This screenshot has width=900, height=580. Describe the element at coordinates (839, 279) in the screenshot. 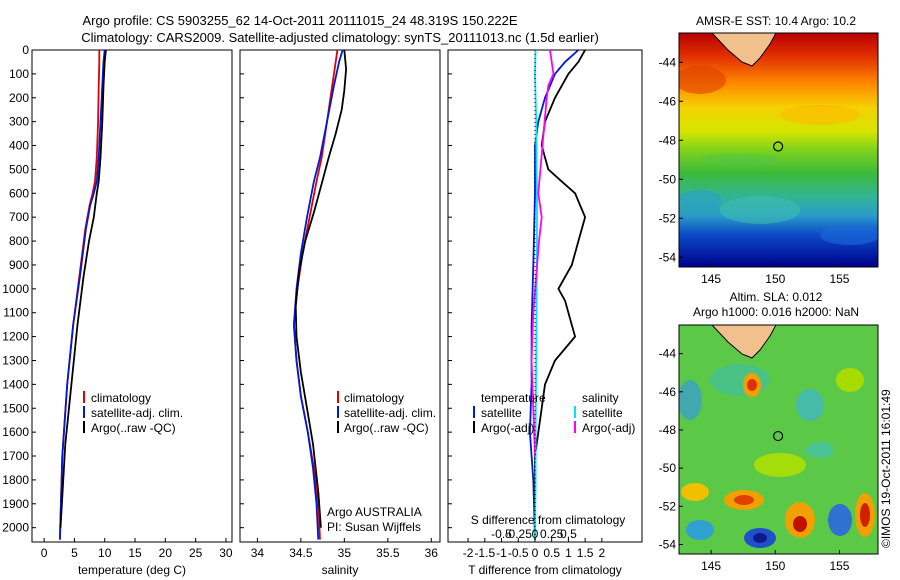

I see `map-x-tick-label: 155` at that location.